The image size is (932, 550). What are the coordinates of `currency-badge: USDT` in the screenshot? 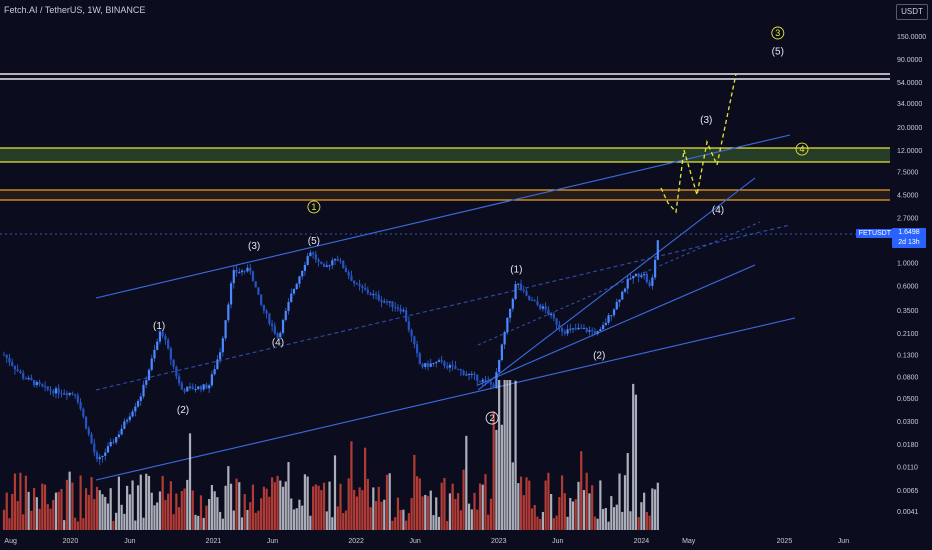 It's located at (912, 12).